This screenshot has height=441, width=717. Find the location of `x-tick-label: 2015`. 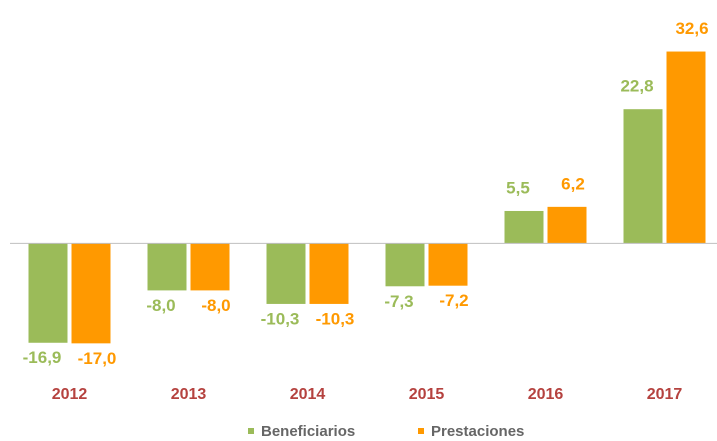

x-tick-label: 2015 is located at coordinates (427, 394).